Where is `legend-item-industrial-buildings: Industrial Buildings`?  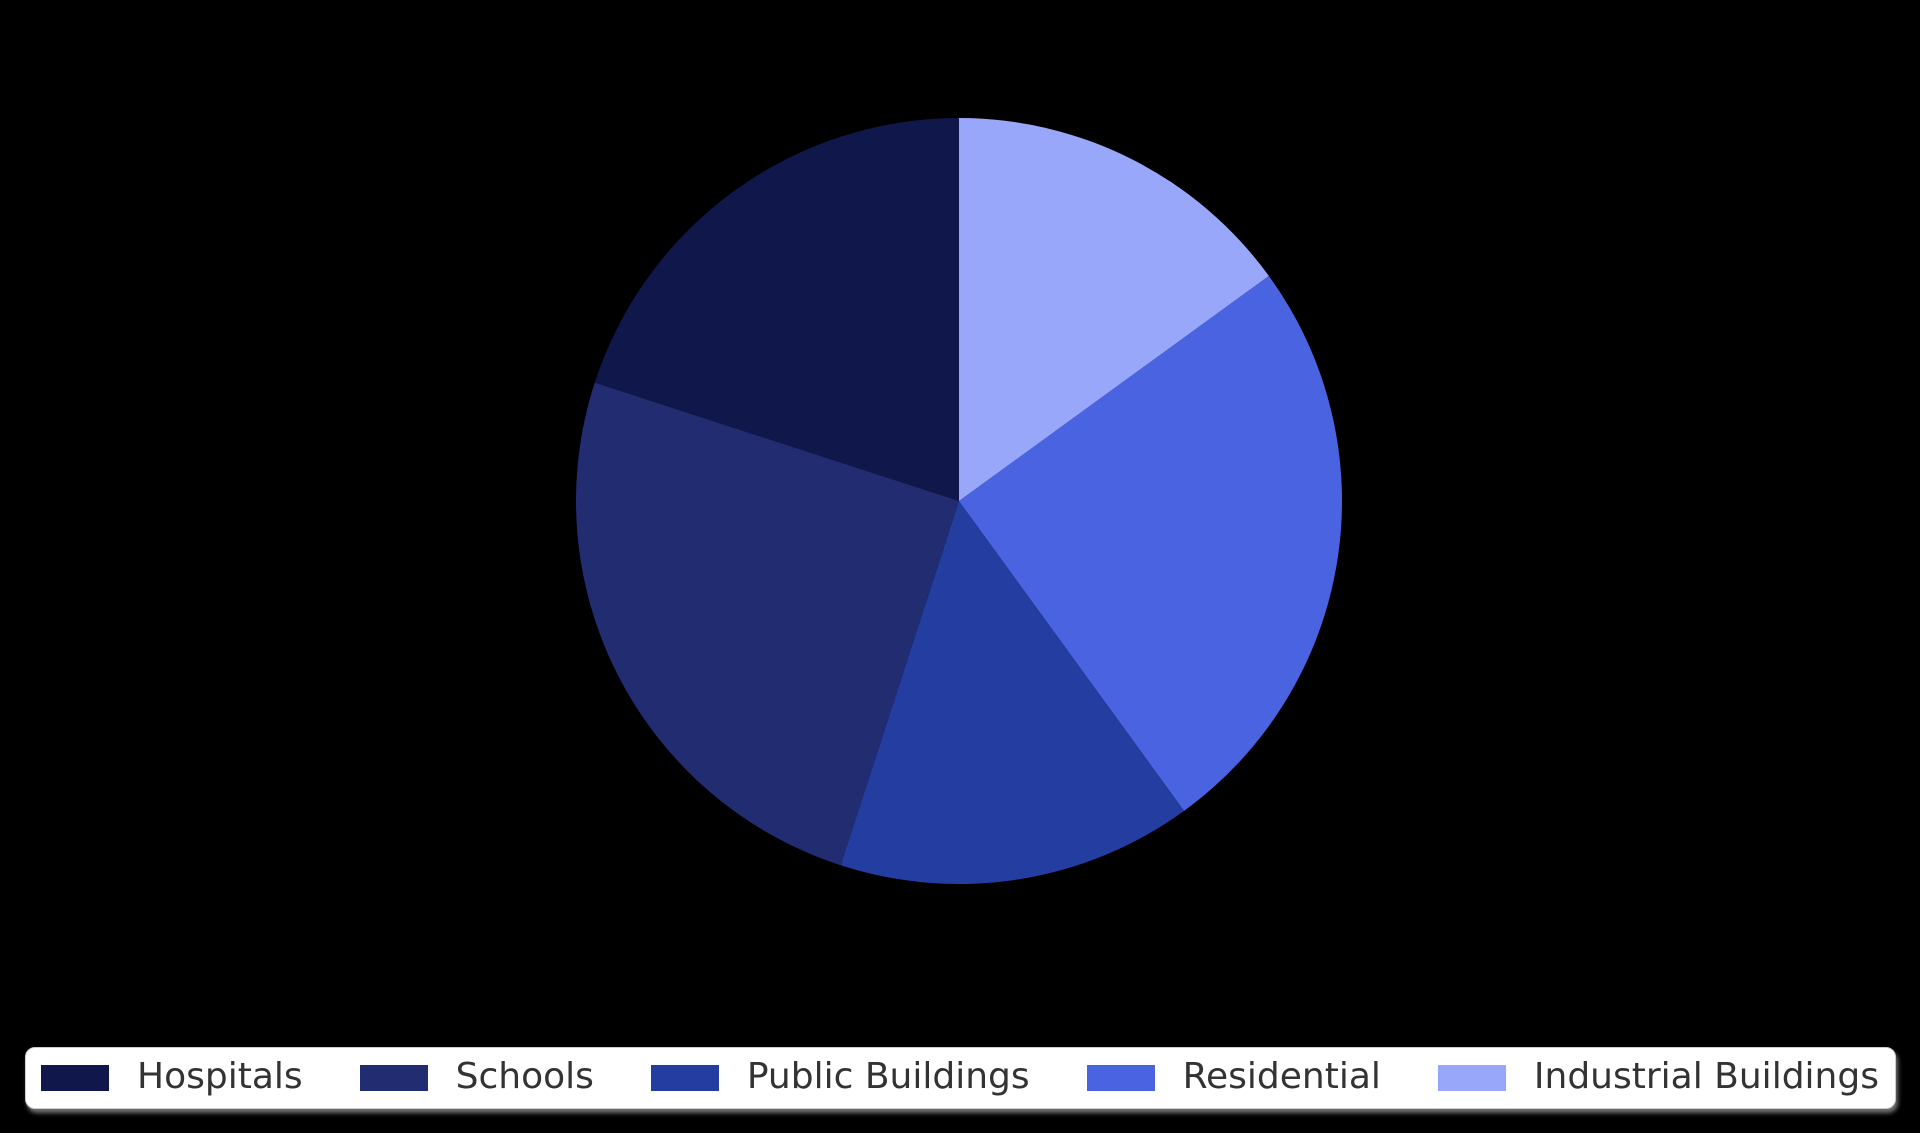 legend-item-industrial-buildings: Industrial Buildings is located at coordinates (1658, 1076).